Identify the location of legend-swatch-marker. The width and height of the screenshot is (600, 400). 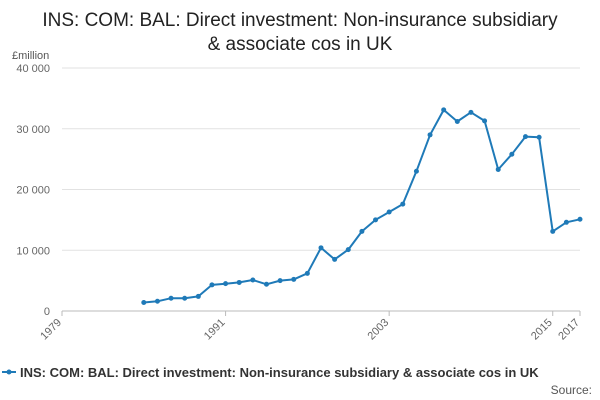
(9, 372).